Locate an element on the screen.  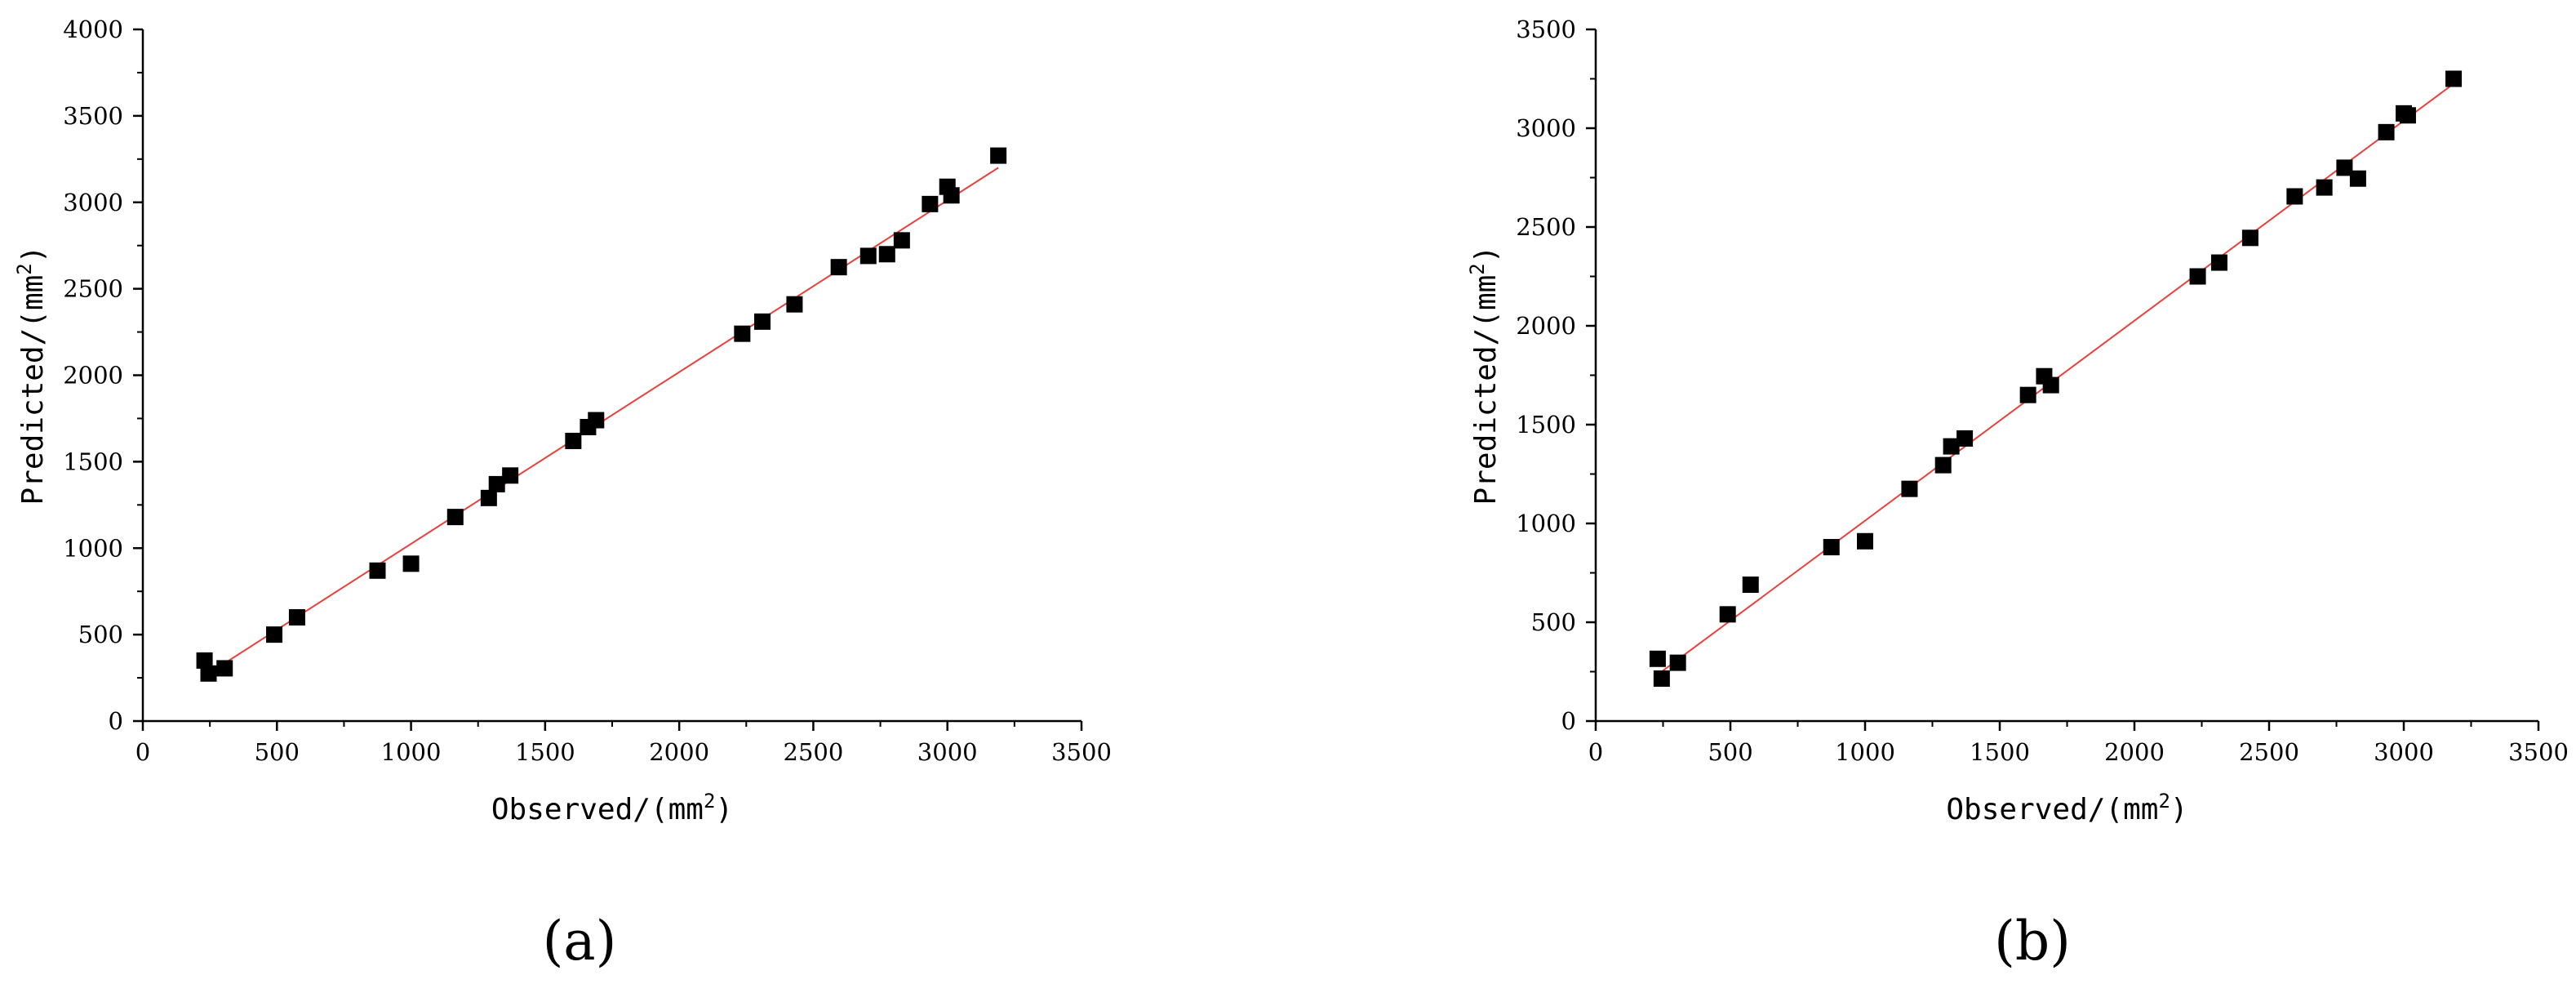
panel-label: (a) is located at coordinates (580, 942).